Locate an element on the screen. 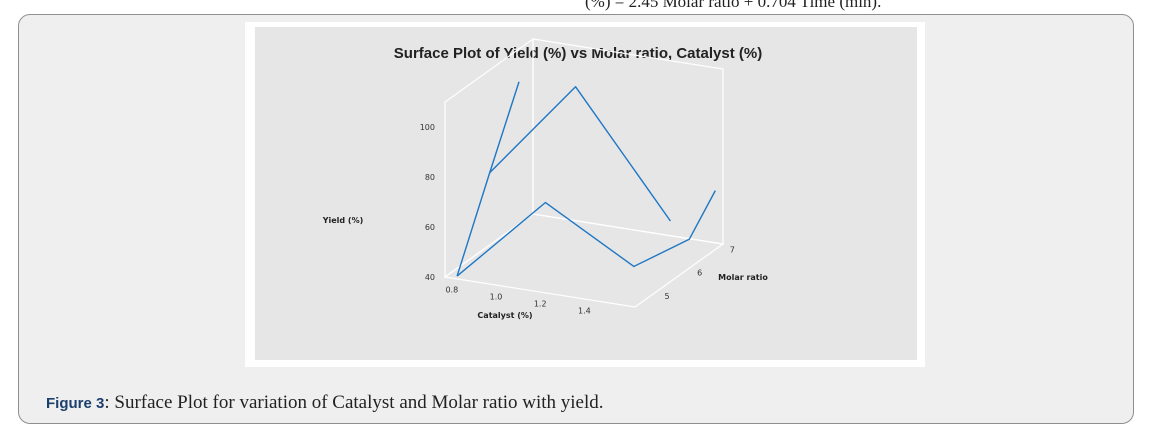  z-tick-label: 40 is located at coordinates (430, 277).